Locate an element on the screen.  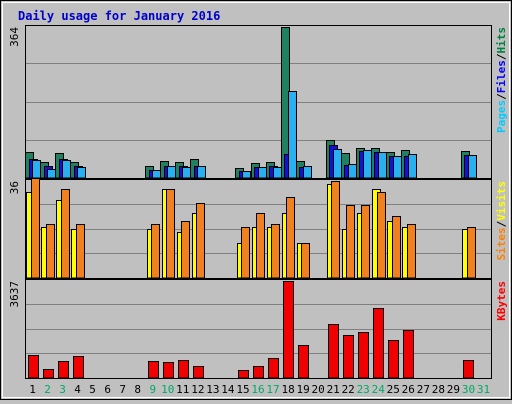
legend: Pages/Files/Hits is located at coordinates (501, 80).